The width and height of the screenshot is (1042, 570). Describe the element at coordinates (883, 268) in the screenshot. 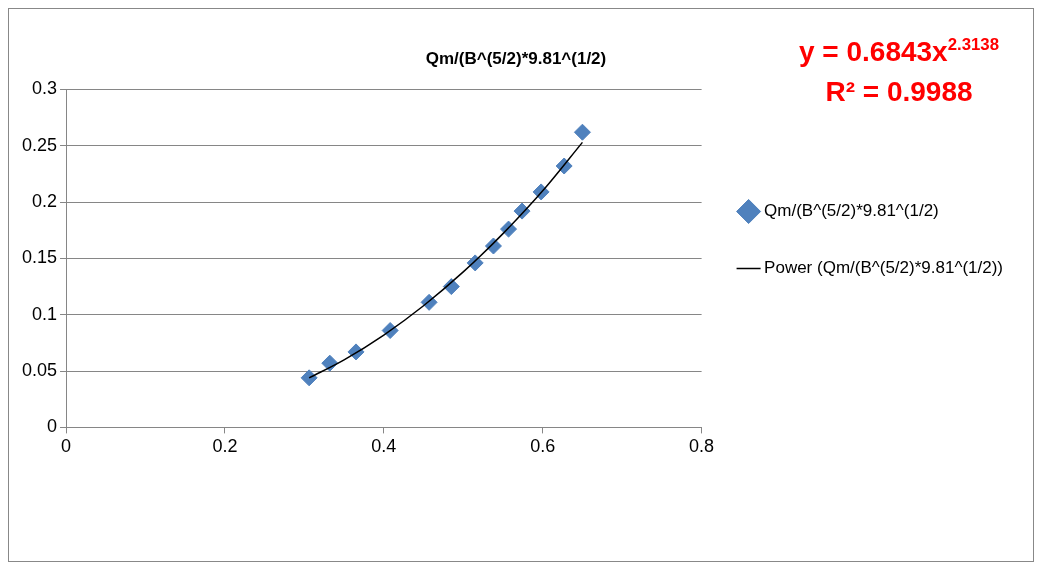

I see `legend-label: Power (Qm/(B^(5/2)*9.81^(1/2))` at that location.